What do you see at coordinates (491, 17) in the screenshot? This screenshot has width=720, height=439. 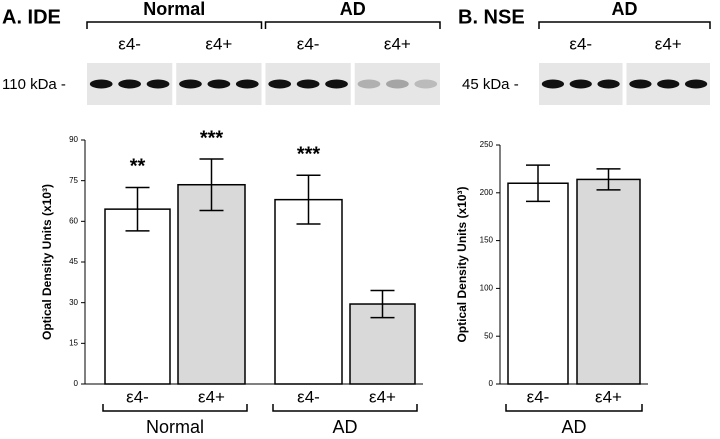 I see `panel-label: B. NSE` at bounding box center [491, 17].